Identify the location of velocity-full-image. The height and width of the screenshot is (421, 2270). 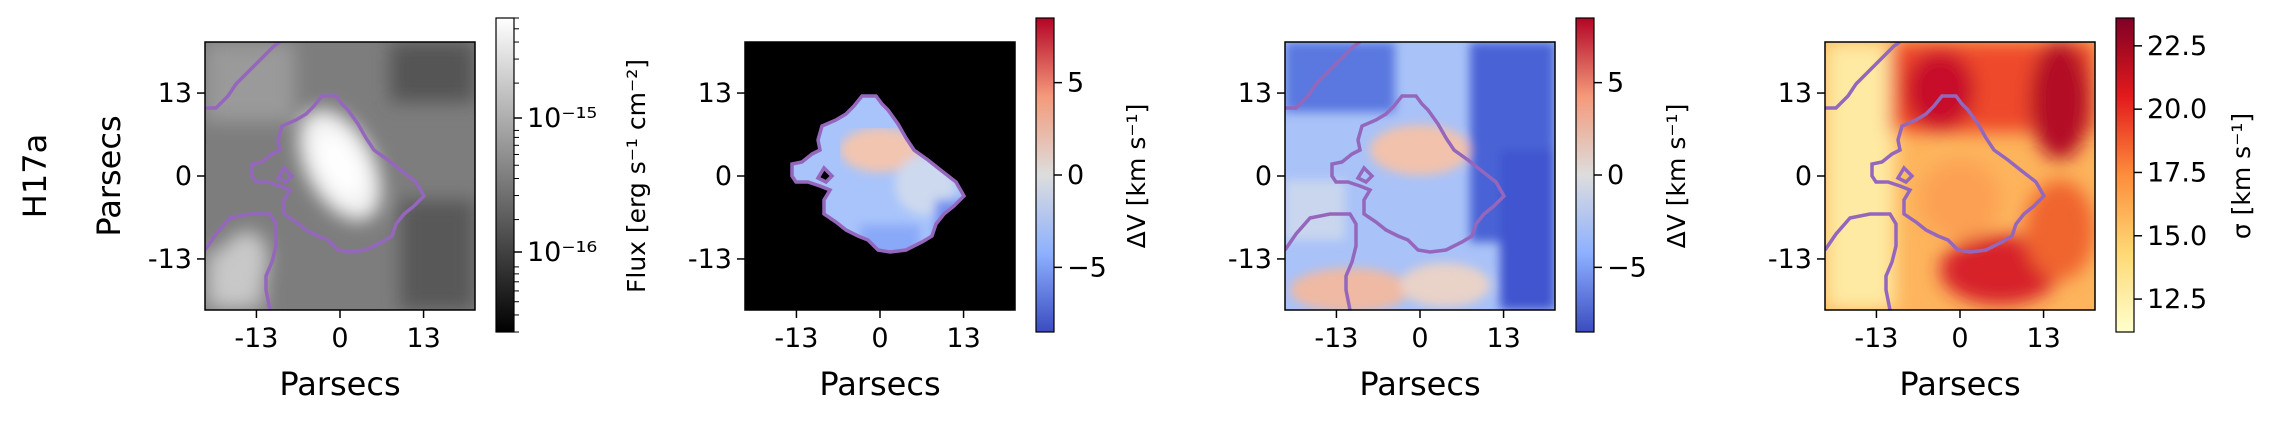
(1420, 176).